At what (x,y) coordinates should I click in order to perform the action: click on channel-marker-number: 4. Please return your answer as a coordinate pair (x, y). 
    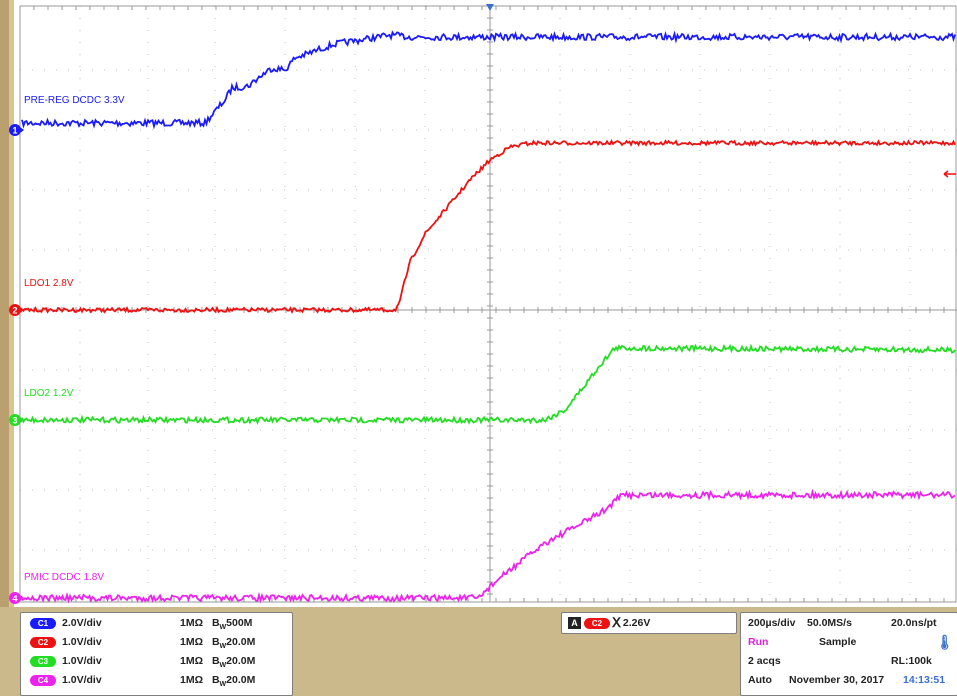
    Looking at the image, I should click on (14, 599).